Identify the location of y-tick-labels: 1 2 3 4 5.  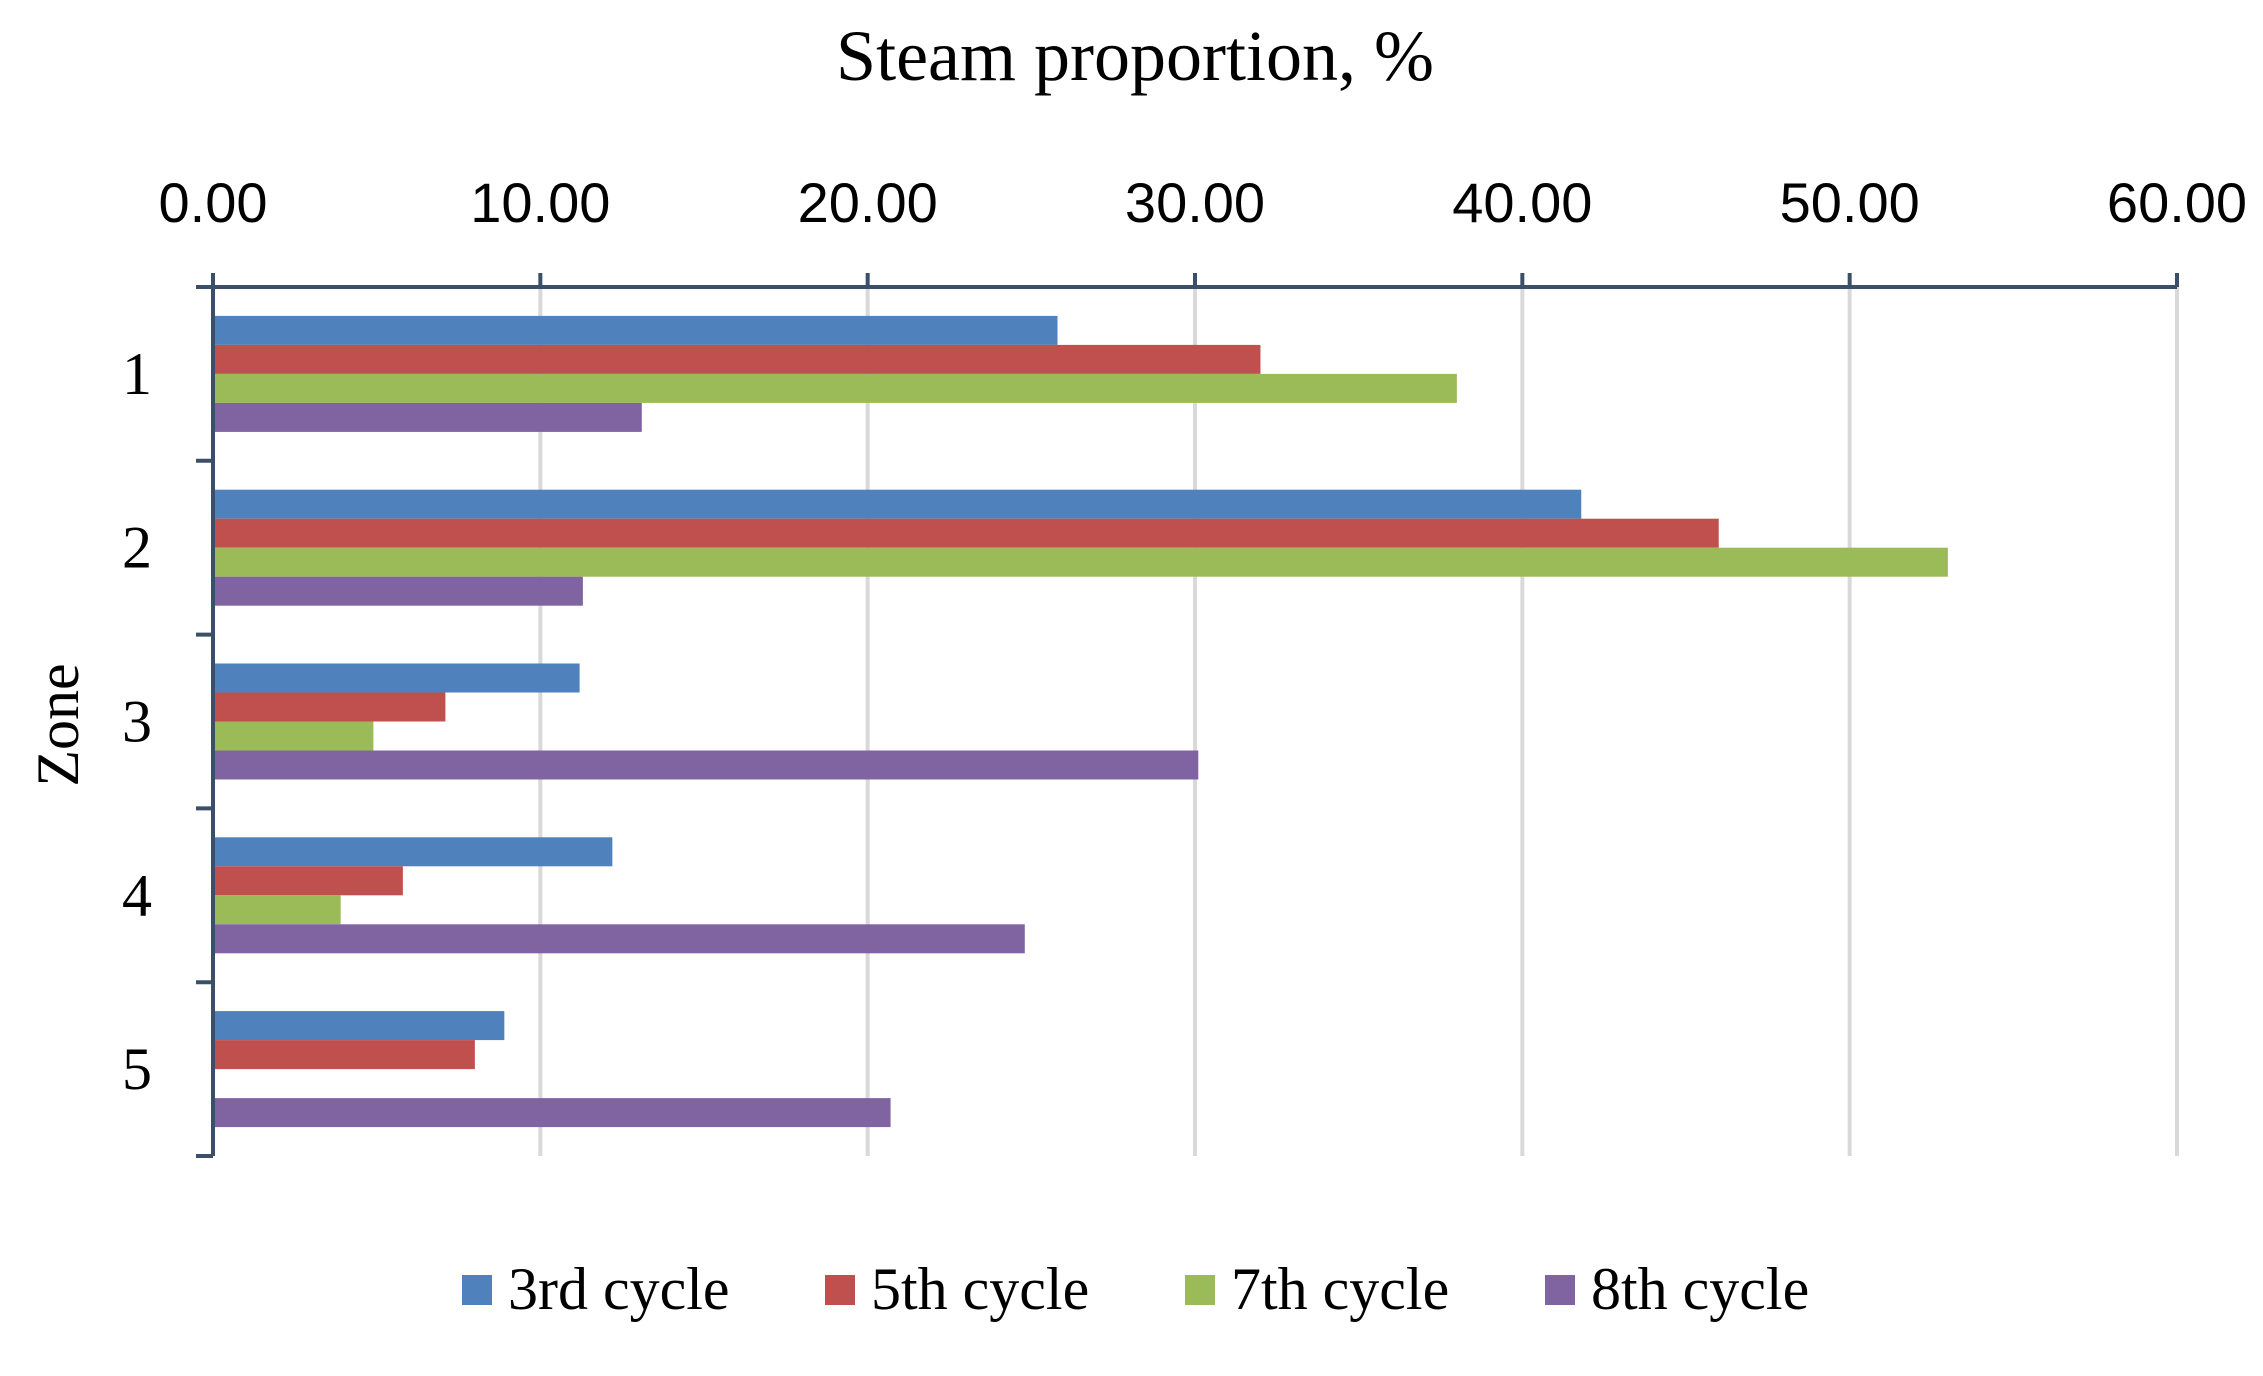
(137, 721).